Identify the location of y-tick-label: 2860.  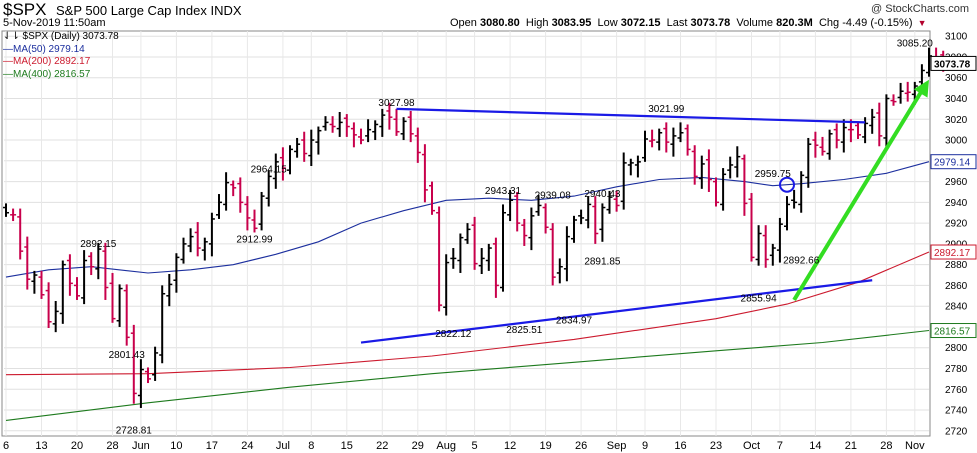
(956, 286).